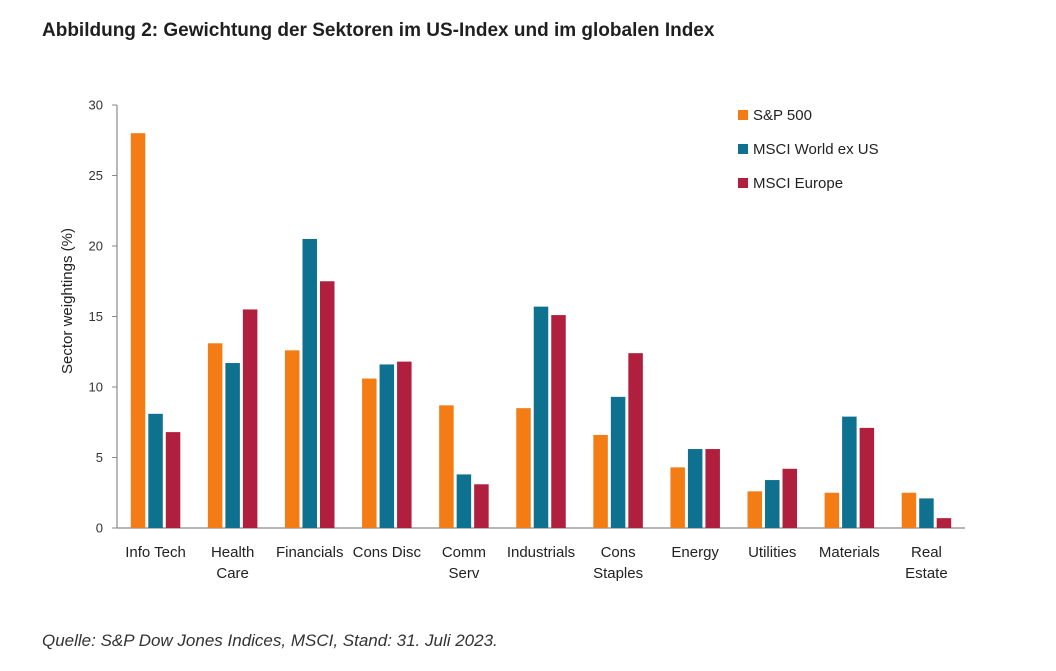 The image size is (1056, 671). I want to click on chart-legend: S&P 500 MSCI World ex US MSCI Europe, so click(808, 149).